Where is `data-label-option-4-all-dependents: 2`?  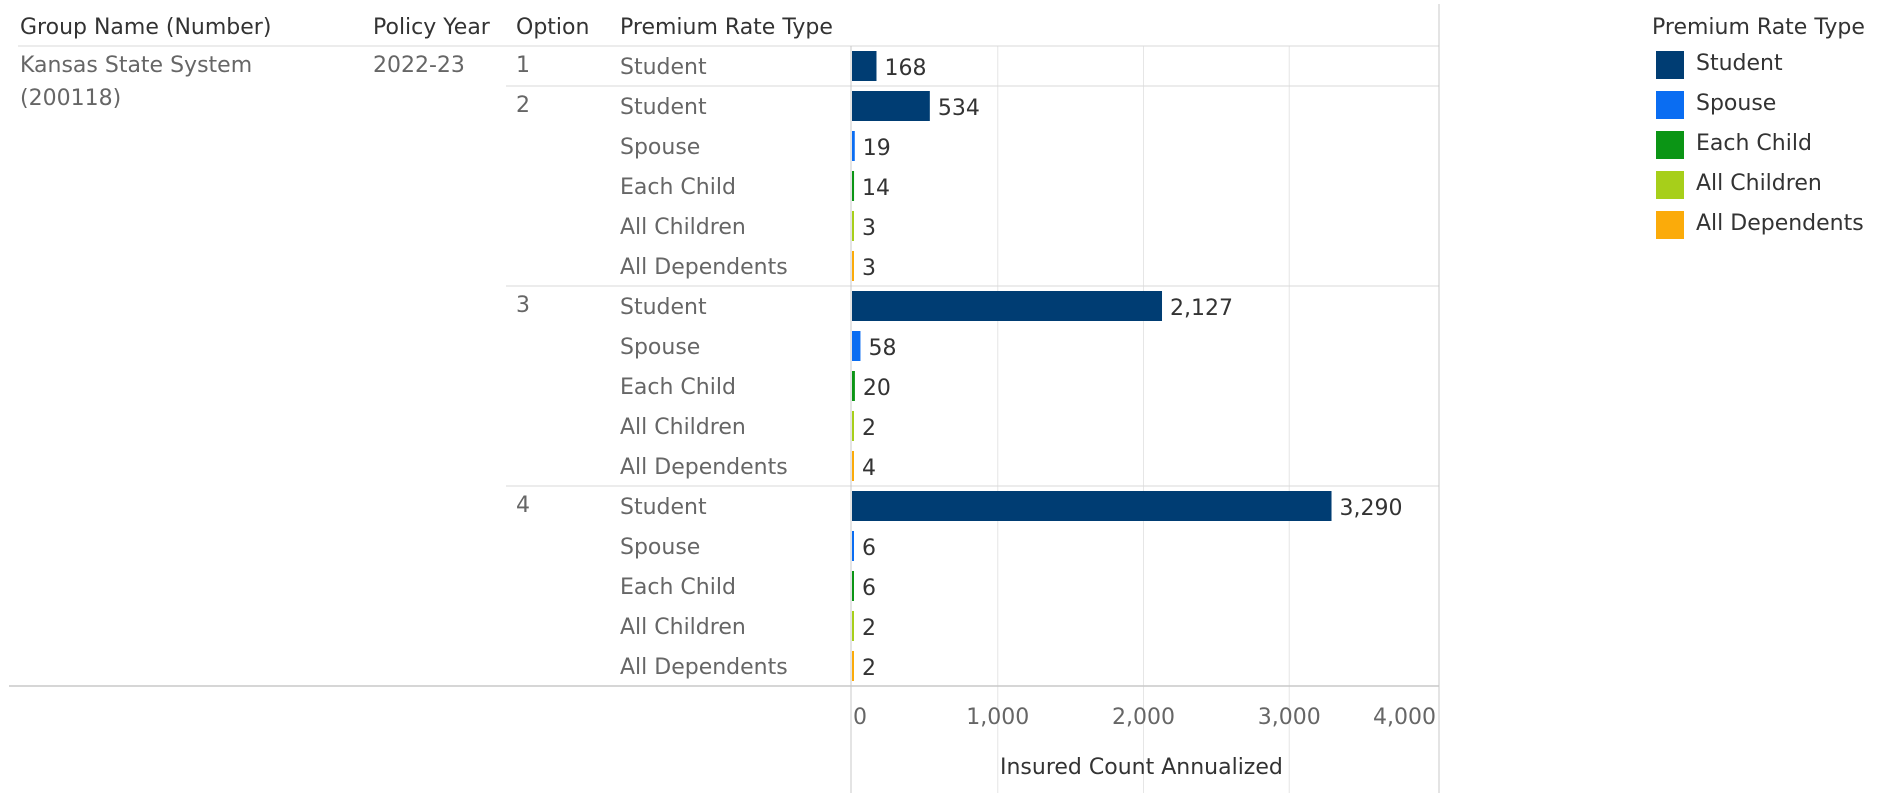 data-label-option-4-all-dependents: 2 is located at coordinates (869, 668).